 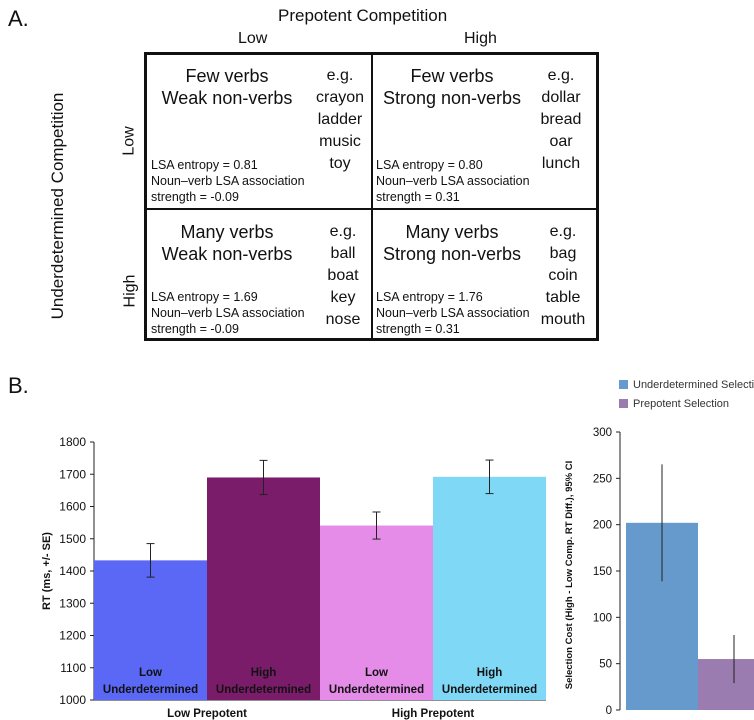 I want to click on y-tick-label: 1600, so click(x=72, y=507).